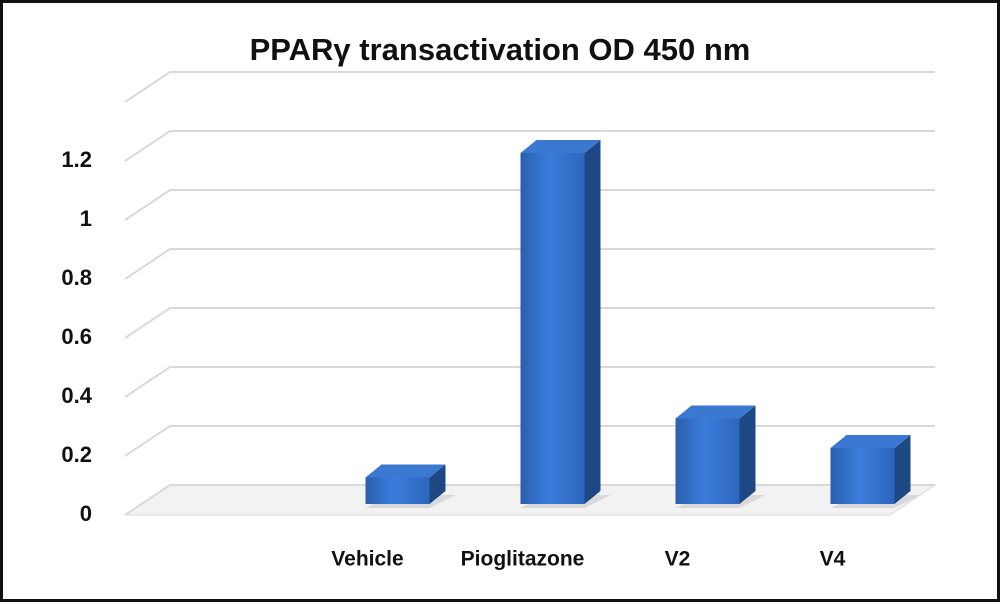 The height and width of the screenshot is (602, 1000). Describe the element at coordinates (529, 87) in the screenshot. I see `plot-top-edge` at that location.